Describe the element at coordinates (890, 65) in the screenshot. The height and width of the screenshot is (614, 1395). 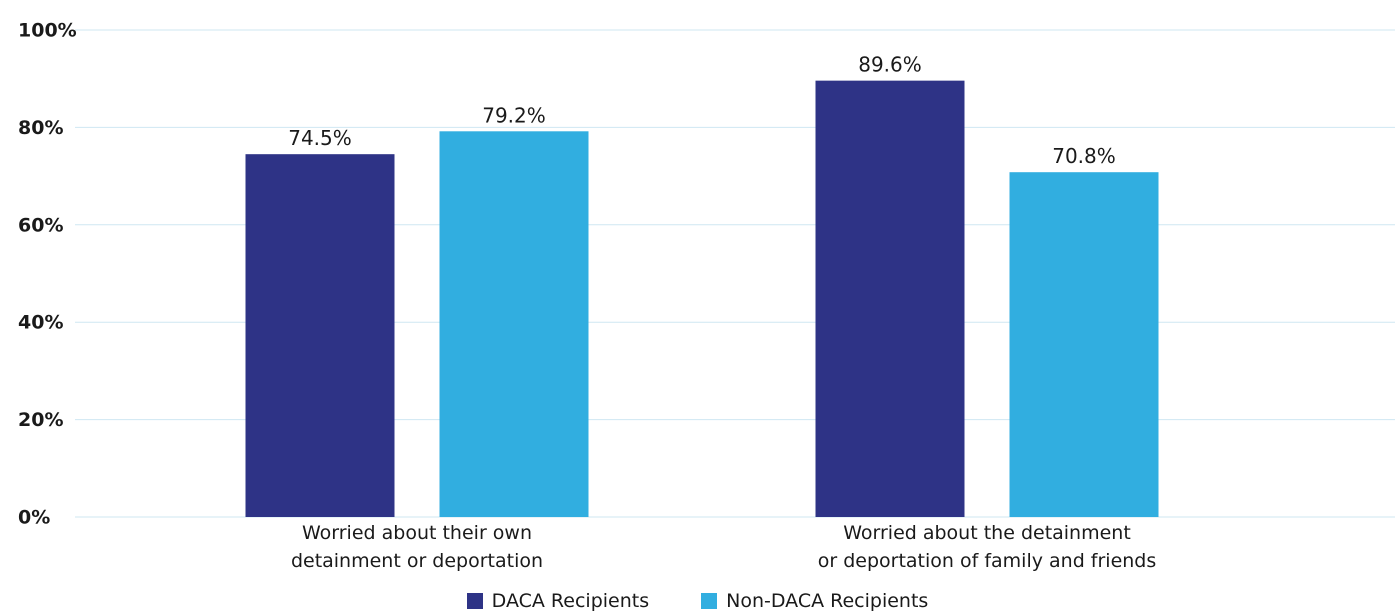
I see `data-label: 89.6%` at that location.